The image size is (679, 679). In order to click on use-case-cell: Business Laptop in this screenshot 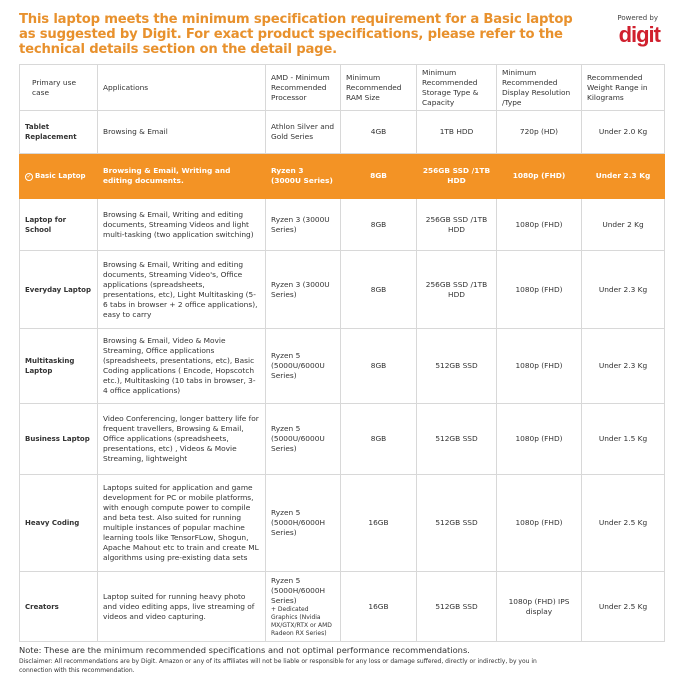, I will do `click(58, 439)`.